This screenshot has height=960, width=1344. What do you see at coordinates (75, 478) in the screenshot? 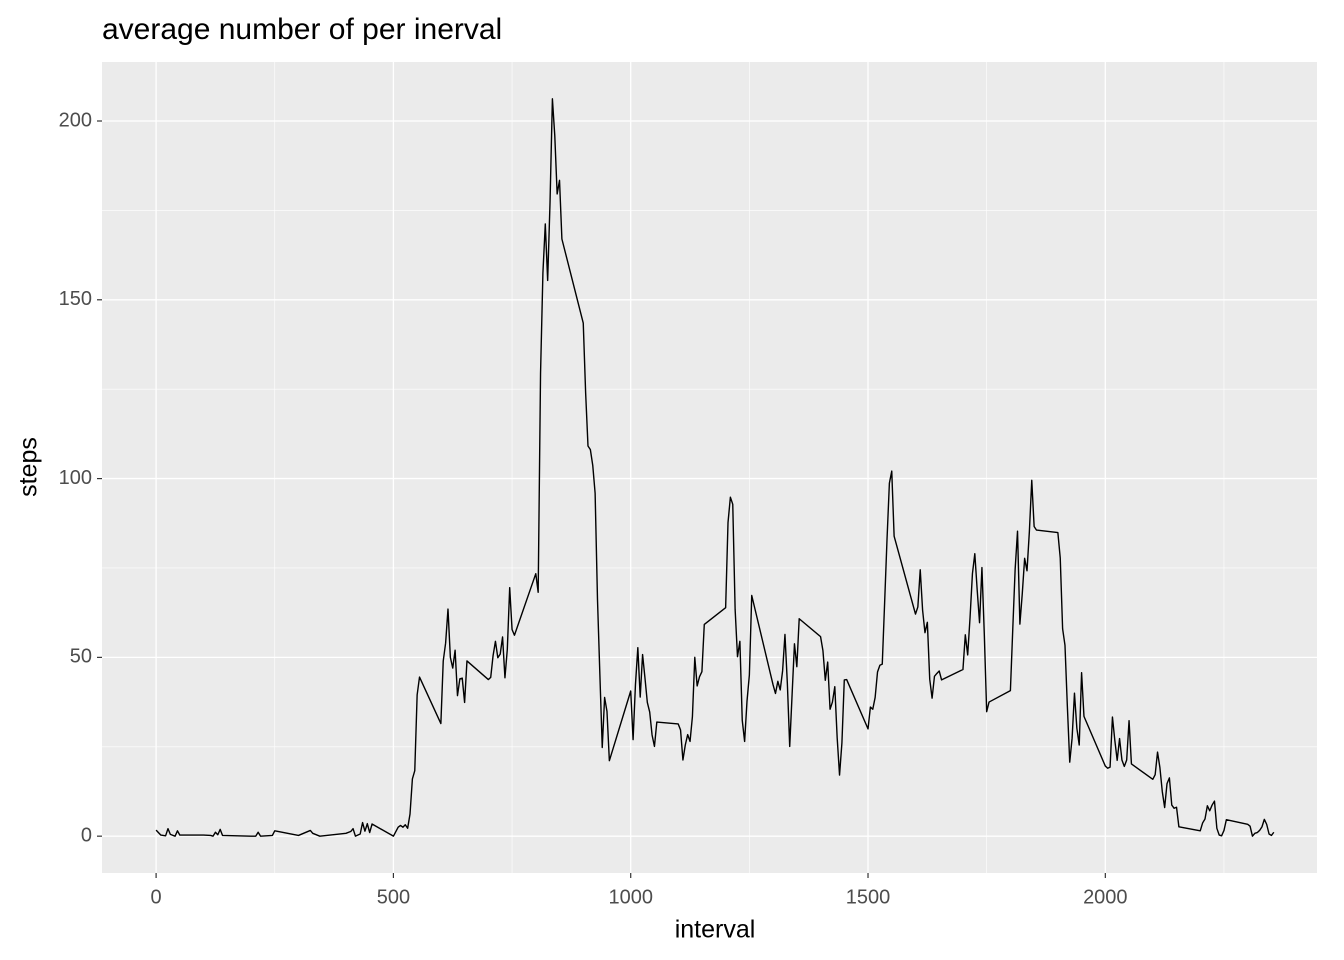
I see `y-tick-label: 100` at bounding box center [75, 478].